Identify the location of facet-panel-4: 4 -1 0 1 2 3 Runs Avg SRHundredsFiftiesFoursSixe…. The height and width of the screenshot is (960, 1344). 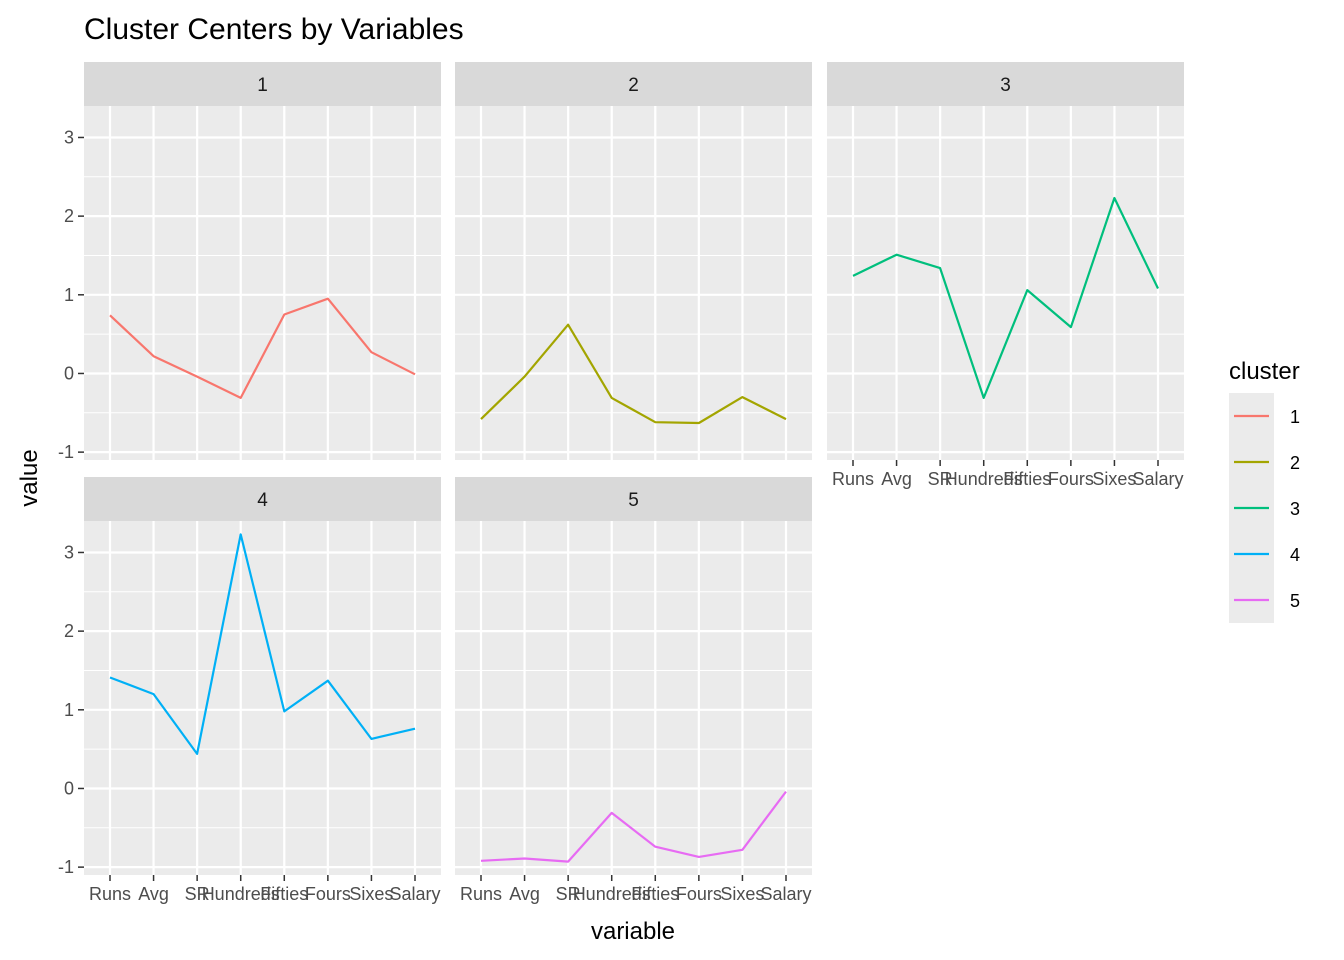
(249, 690).